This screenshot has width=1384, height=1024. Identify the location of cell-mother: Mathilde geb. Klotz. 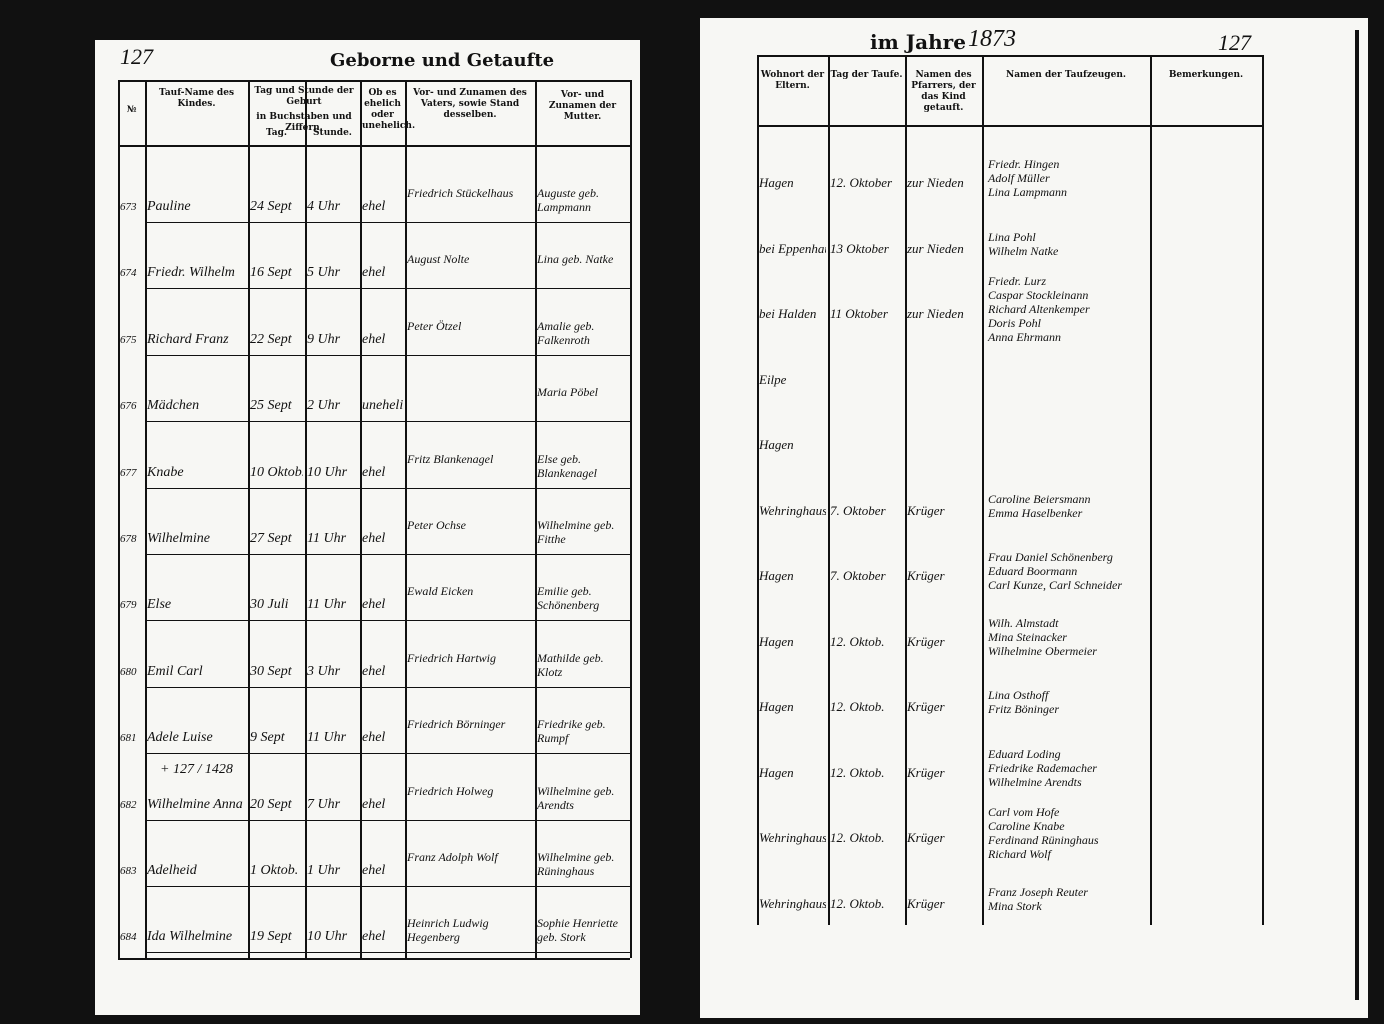
(570, 664).